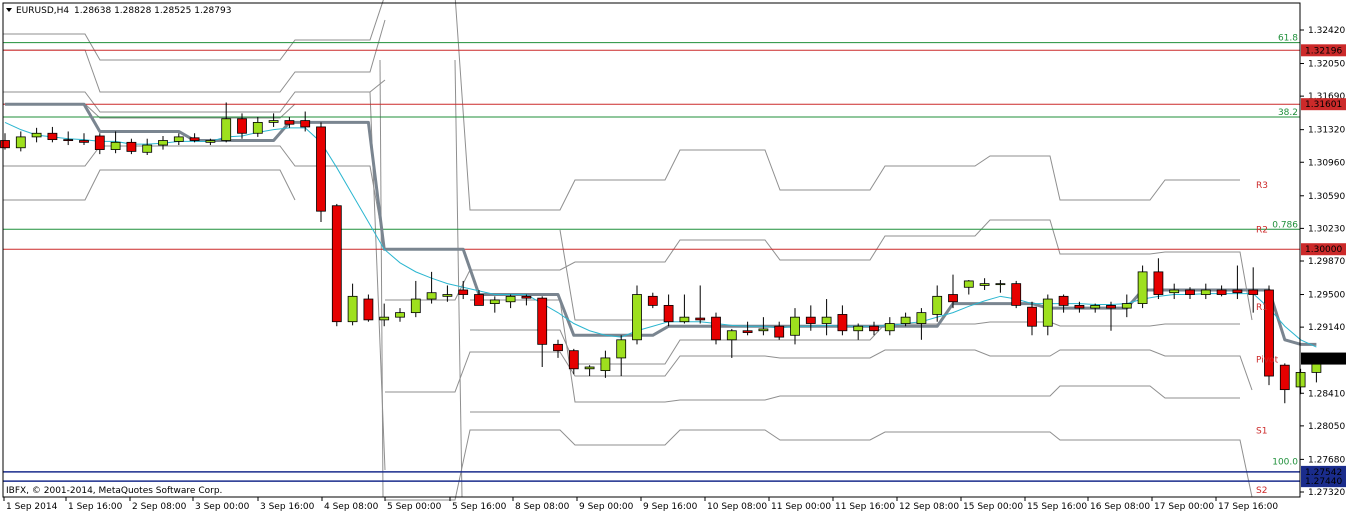  What do you see at coordinates (1261, 491) in the screenshot?
I see `pivot-label: S2` at bounding box center [1261, 491].